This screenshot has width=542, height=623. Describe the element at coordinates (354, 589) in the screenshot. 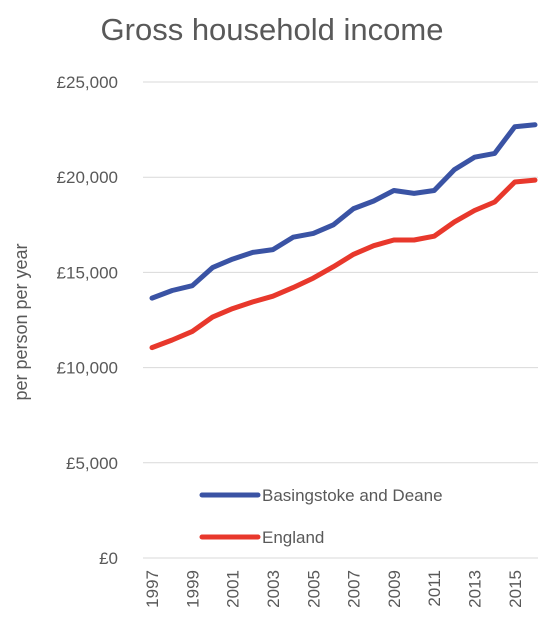

I see `x-tick-label: 2007` at that location.